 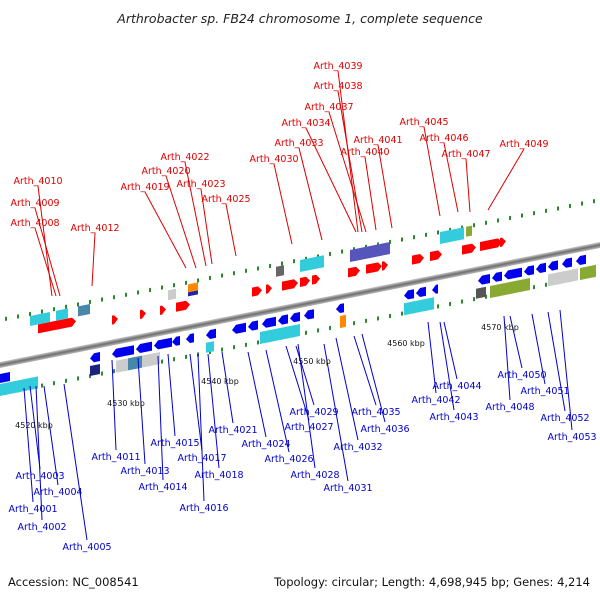 I want to click on gene-label: Arth_4023, so click(x=200, y=184).